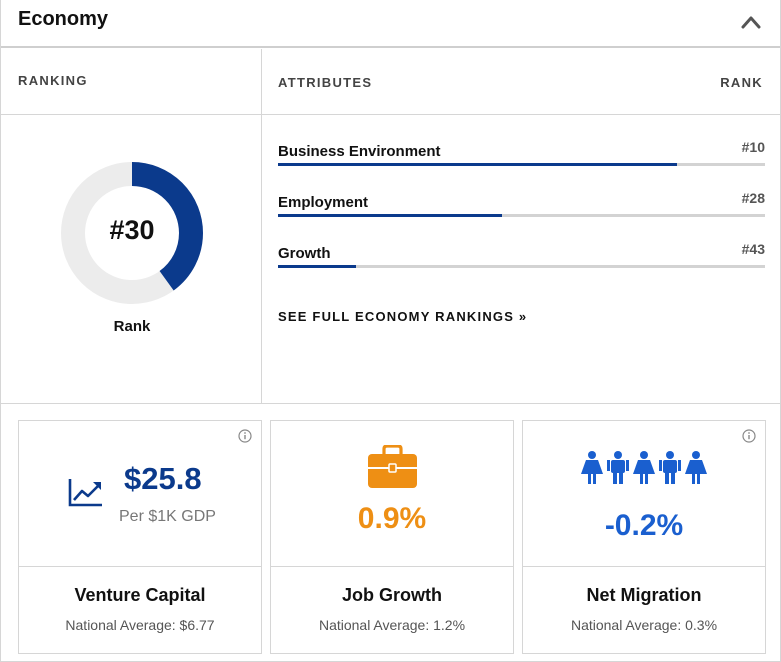 The image size is (781, 662). Describe the element at coordinates (140, 625) in the screenshot. I see `card-national-average: National Average: $6.77` at that location.